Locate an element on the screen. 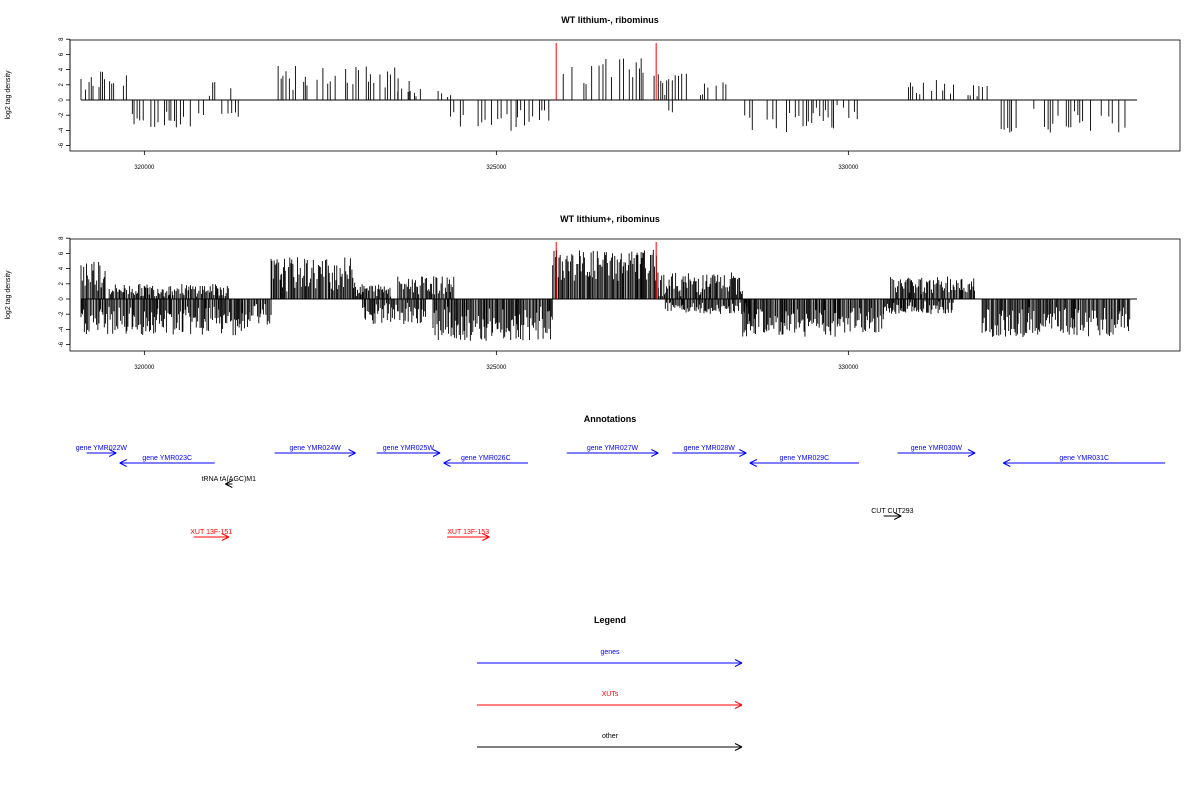  annotation-label: XUT 13F-153 is located at coordinates (468, 532).